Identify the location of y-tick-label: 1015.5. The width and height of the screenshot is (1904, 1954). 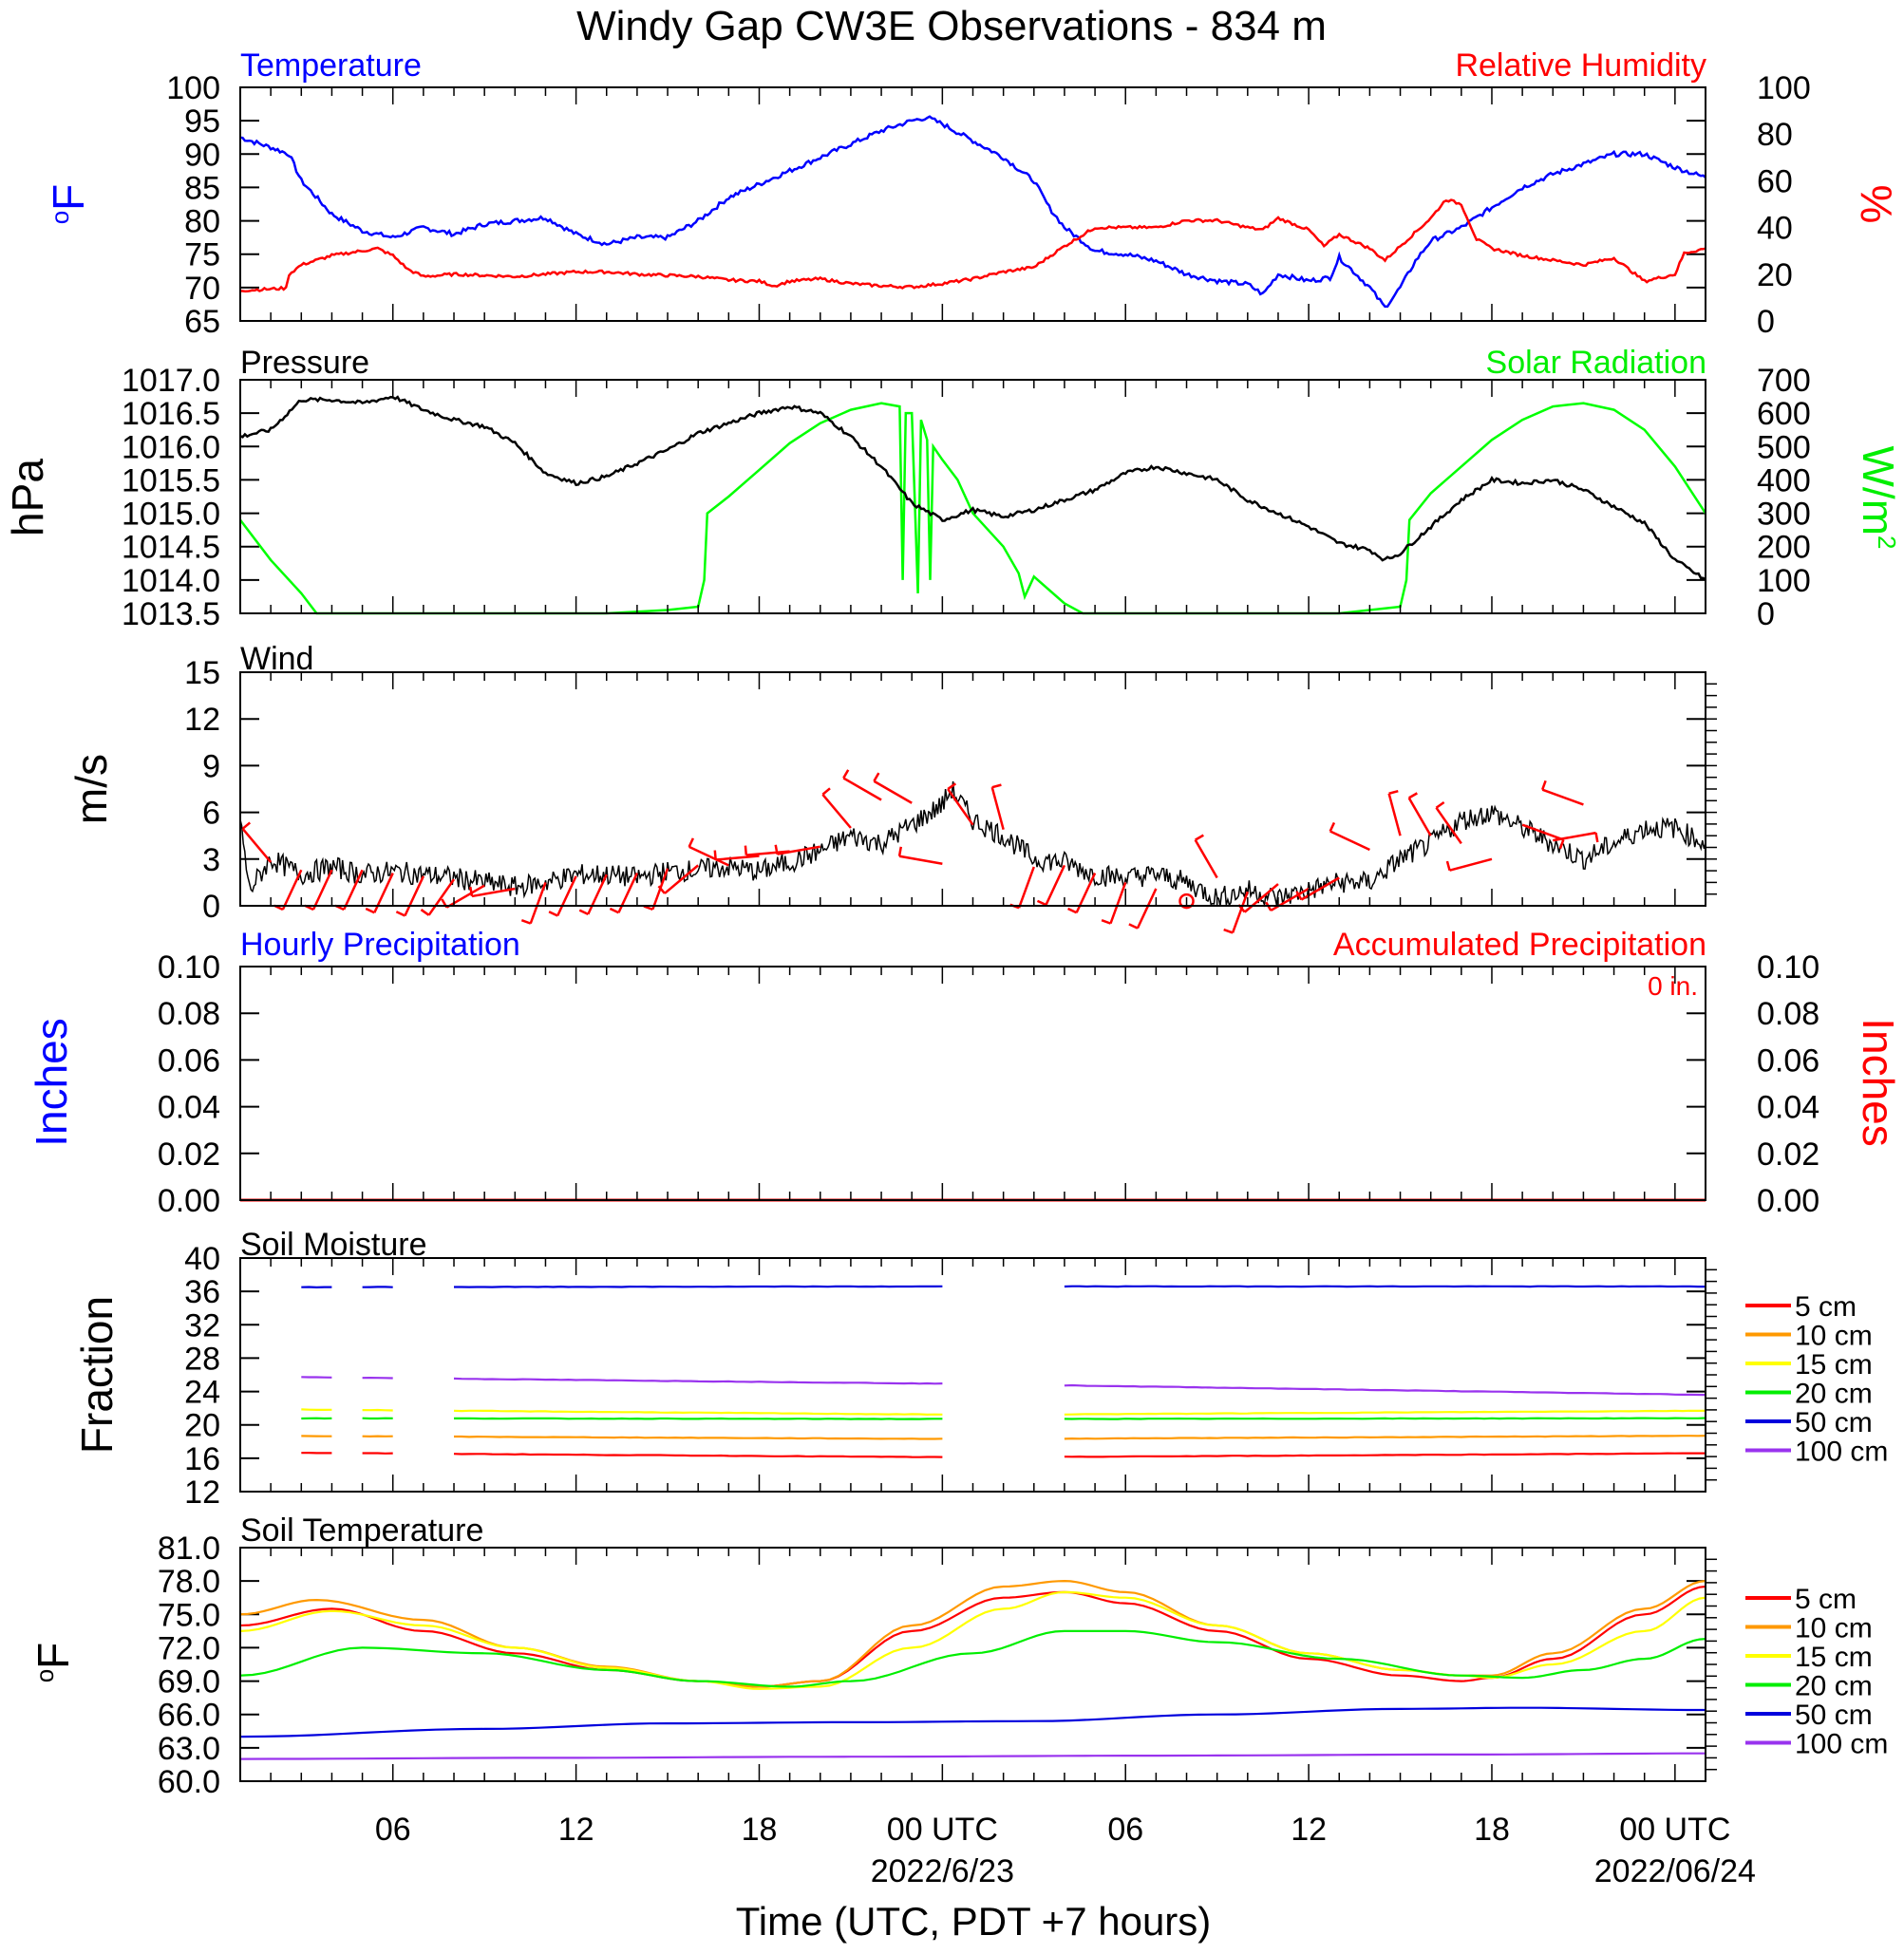
(171, 480).